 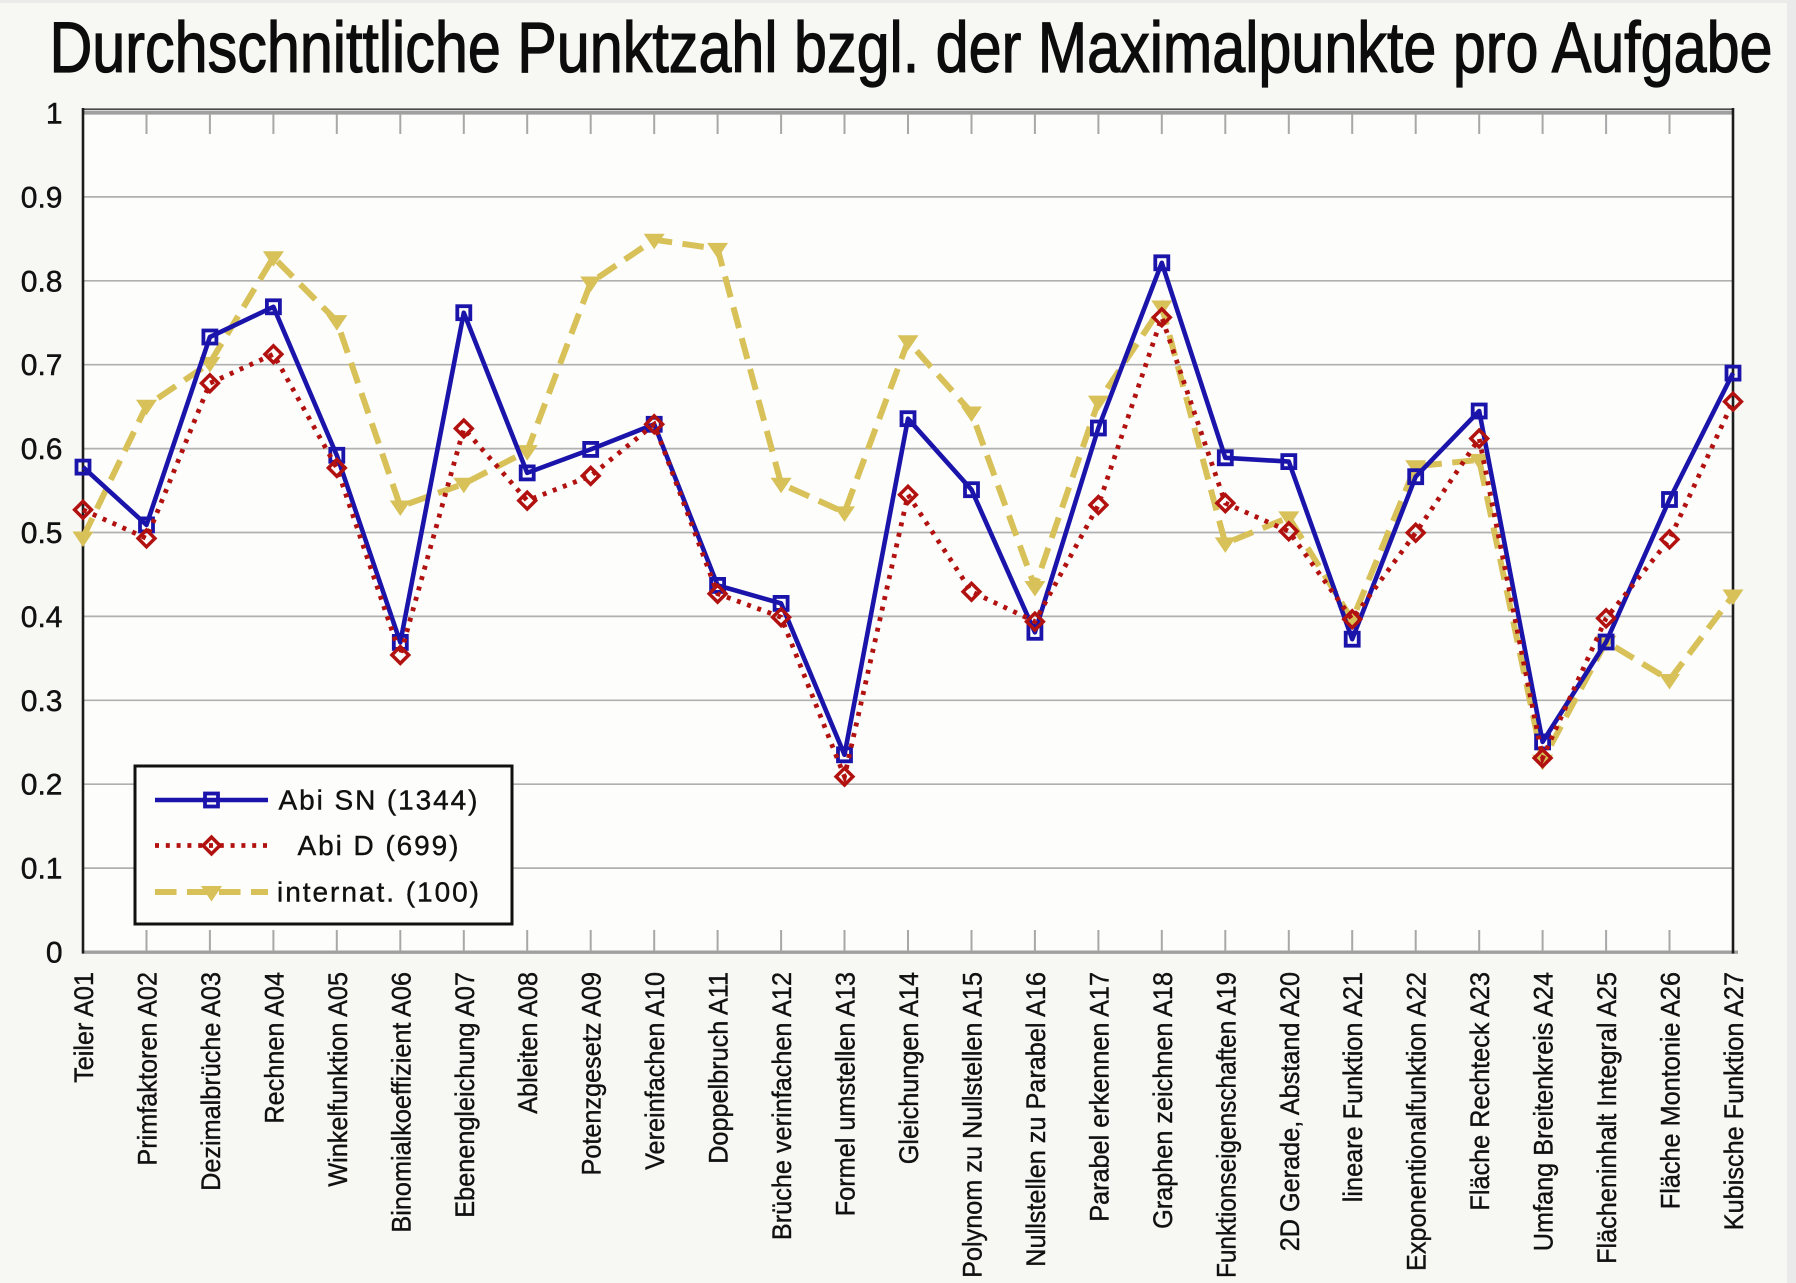 What do you see at coordinates (338, 1079) in the screenshot?
I see `svg-text: Winkelfunktion A05` at bounding box center [338, 1079].